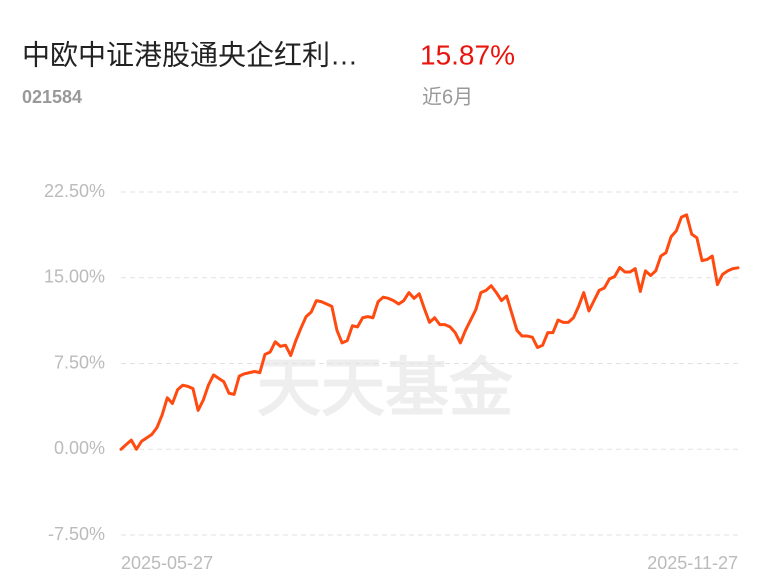  Describe the element at coordinates (74, 191) in the screenshot. I see `y-tick-label: 22.50%` at that location.